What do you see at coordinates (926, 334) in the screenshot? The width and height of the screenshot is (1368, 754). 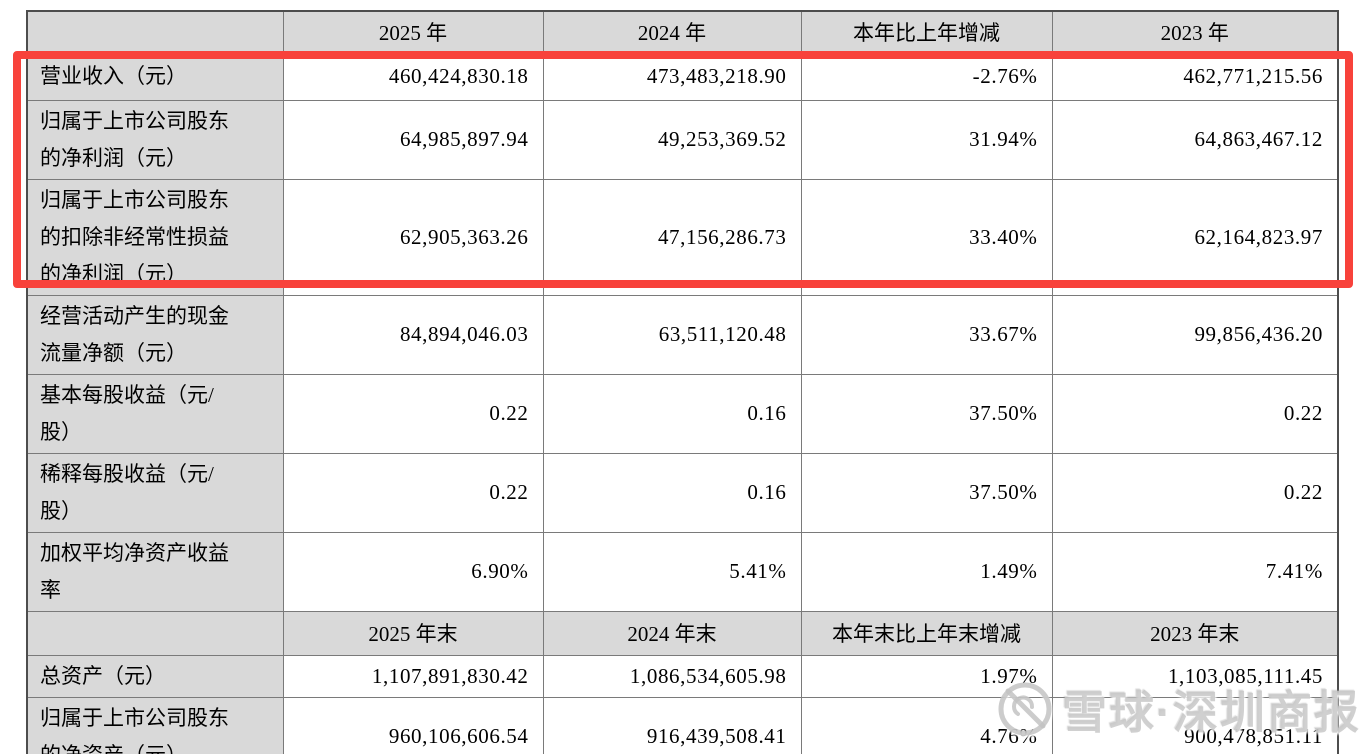 I see `cell-value: 33.67%` at bounding box center [926, 334].